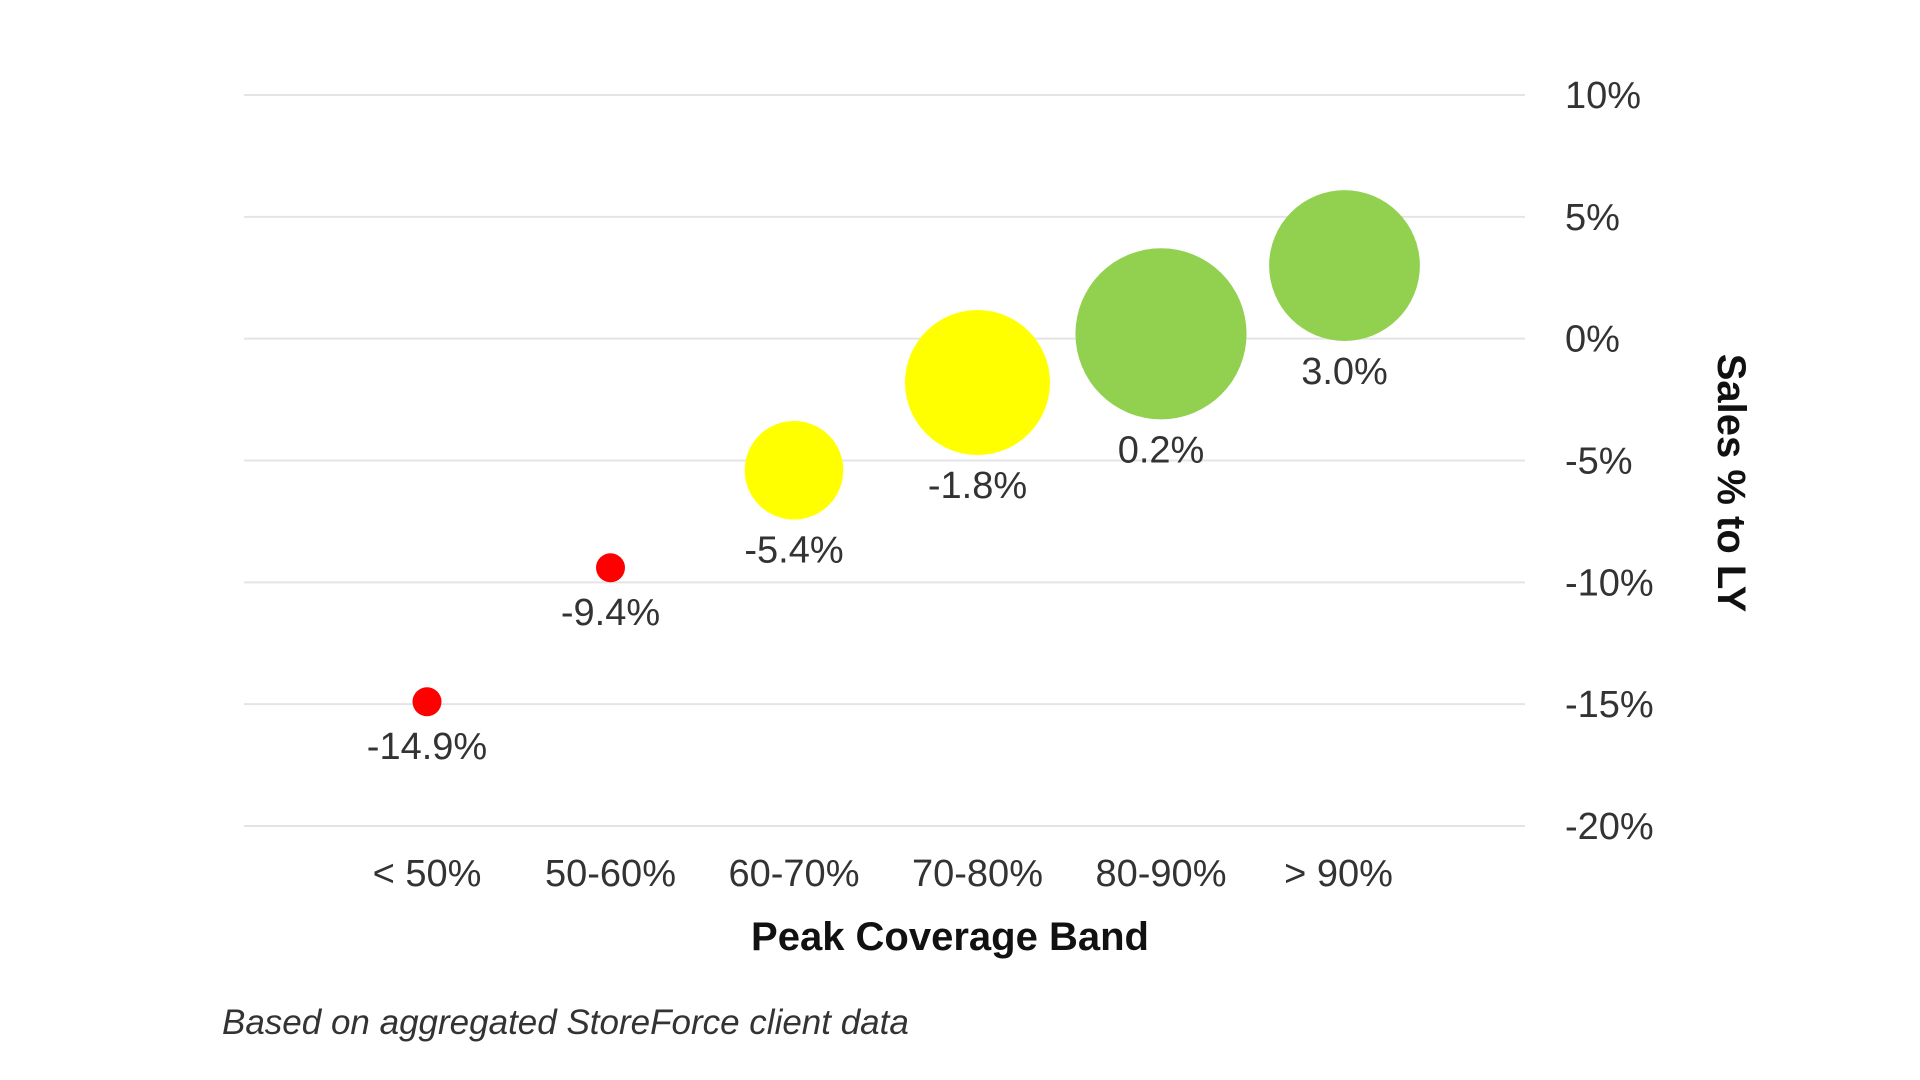 The image size is (1920, 1080). What do you see at coordinates (1731, 483) in the screenshot?
I see `y-axis-title: Sales % to LY` at bounding box center [1731, 483].